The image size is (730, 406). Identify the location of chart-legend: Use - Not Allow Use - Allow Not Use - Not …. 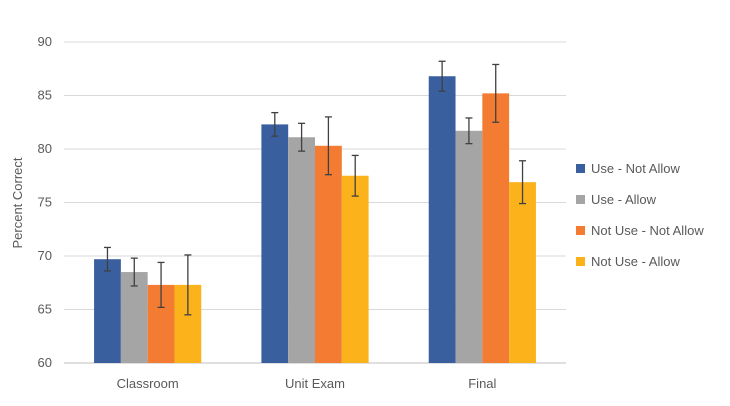
(640, 215).